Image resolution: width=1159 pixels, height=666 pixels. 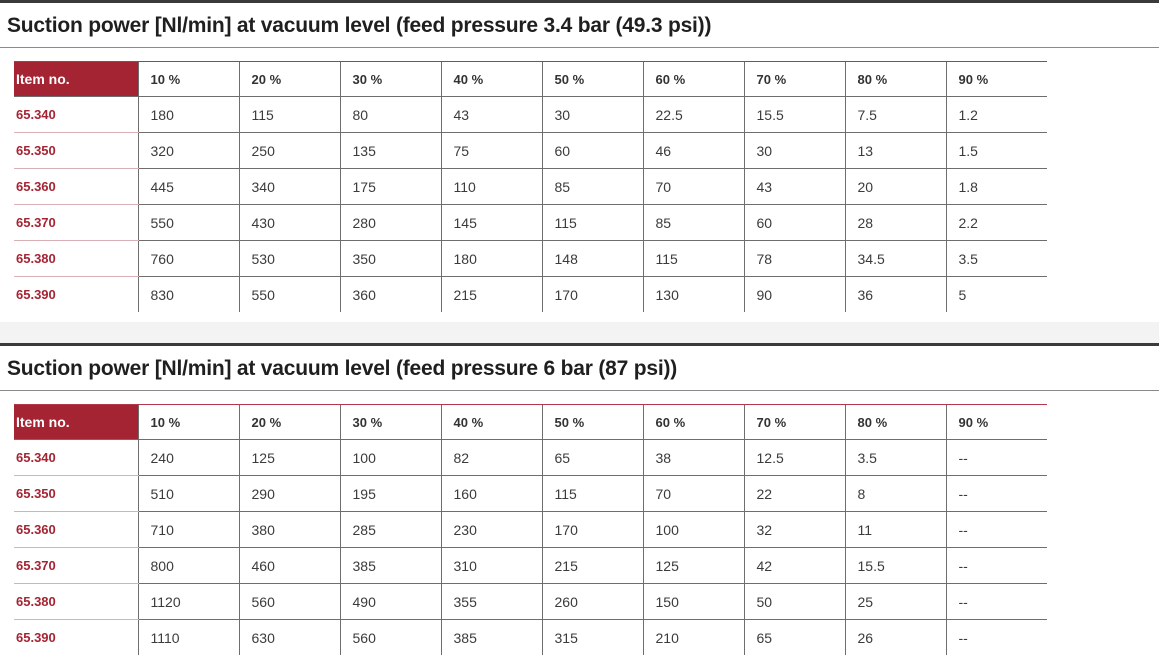 What do you see at coordinates (895, 529) in the screenshot?
I see `suction-value-cell: 11` at bounding box center [895, 529].